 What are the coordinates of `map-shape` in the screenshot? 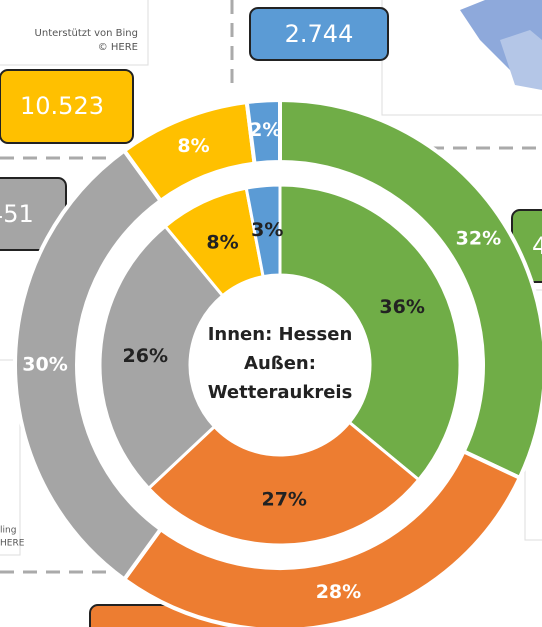 It's located at (521, 60).